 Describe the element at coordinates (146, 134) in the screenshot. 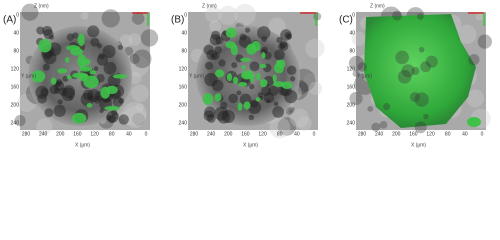

I see `x-tick-label: 0` at that location.